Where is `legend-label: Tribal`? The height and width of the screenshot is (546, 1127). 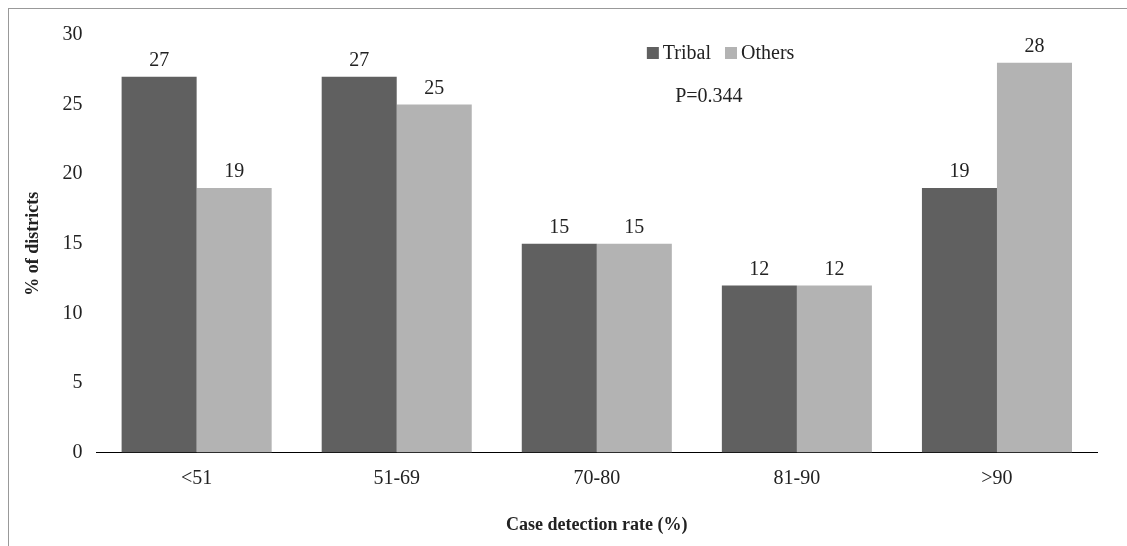
legend-label: Tribal is located at coordinates (687, 52).